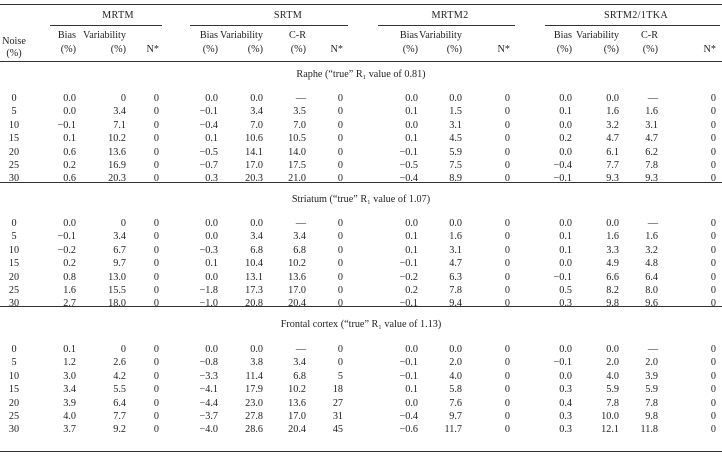 The height and width of the screenshot is (456, 722). I want to click on table-cell: −0.3, so click(208, 250).